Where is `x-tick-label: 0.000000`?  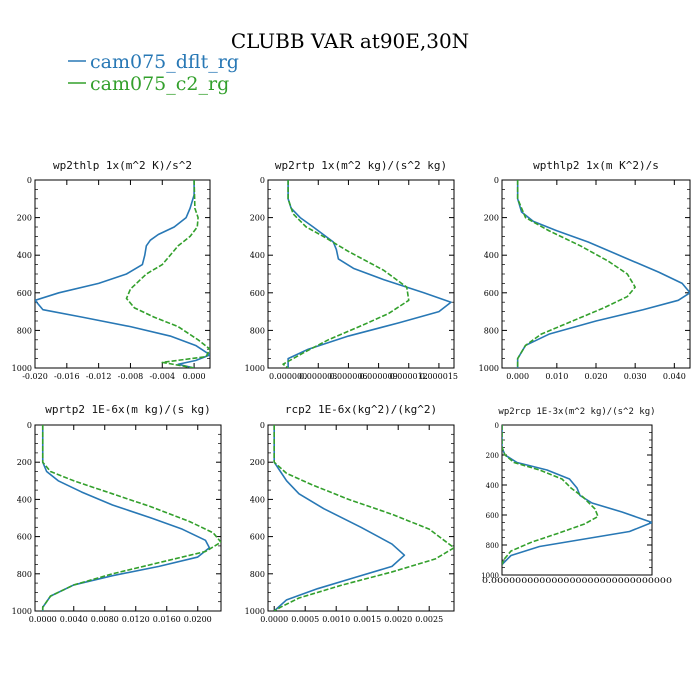 x-tick-label: 0.000000 is located at coordinates (288, 376).